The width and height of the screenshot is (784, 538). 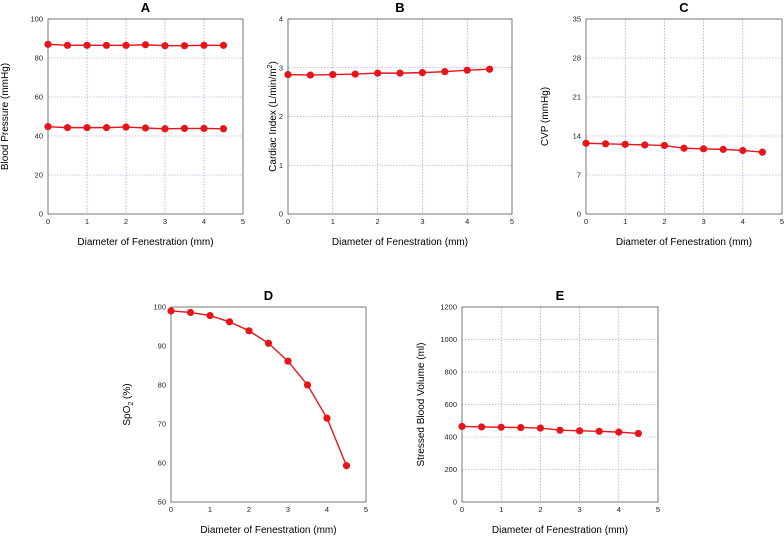 I want to click on y-tick-label: 1000, so click(x=448, y=339).